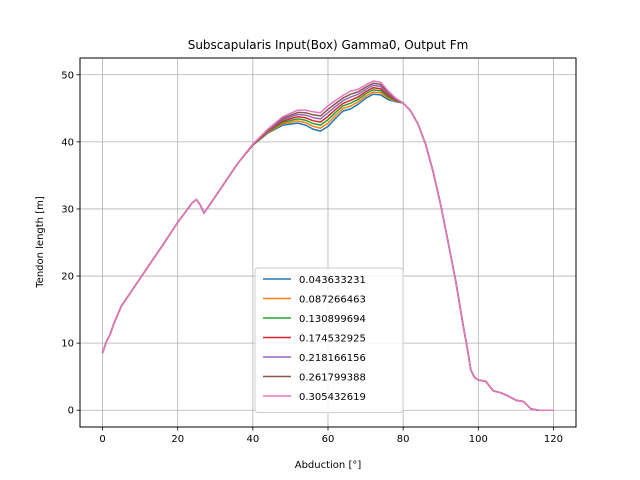 This screenshot has width=640, height=480. I want to click on x-tick-label: 80, so click(403, 439).